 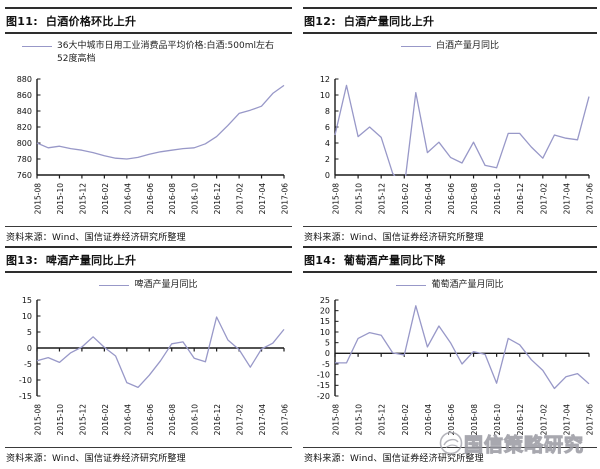 What do you see at coordinates (148, 21) in the screenshot?
I see `fig11-title: 图11: 白酒价格环比上升` at bounding box center [148, 21].